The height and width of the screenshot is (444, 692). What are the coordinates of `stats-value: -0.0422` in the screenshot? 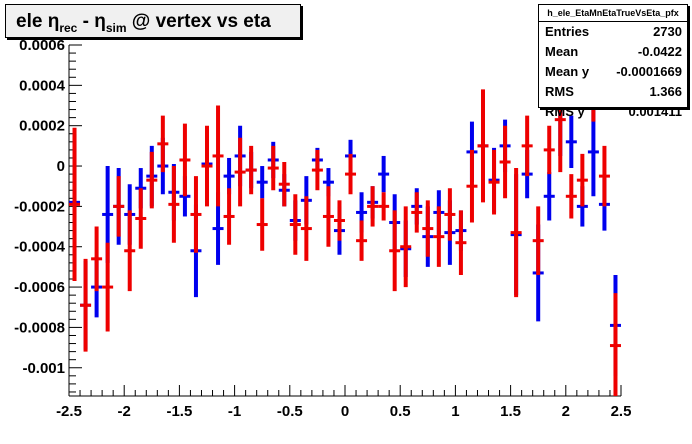 It's located at (659, 51).